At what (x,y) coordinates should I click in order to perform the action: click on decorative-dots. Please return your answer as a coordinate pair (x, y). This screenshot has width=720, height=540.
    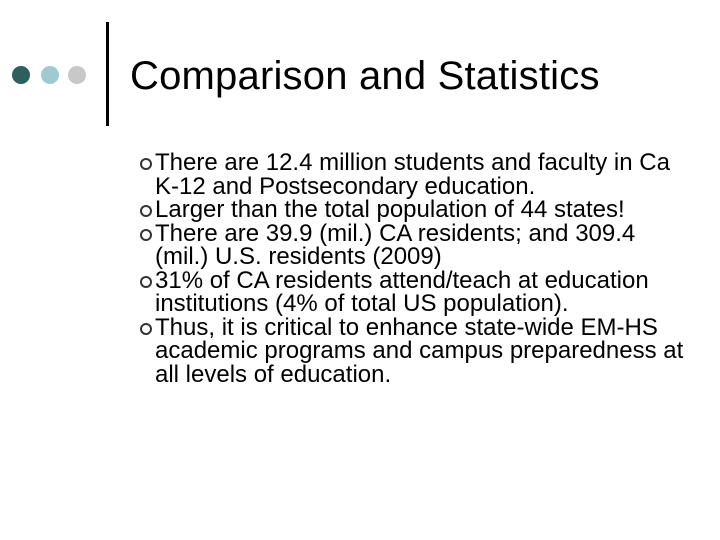
    Looking at the image, I should click on (54, 75).